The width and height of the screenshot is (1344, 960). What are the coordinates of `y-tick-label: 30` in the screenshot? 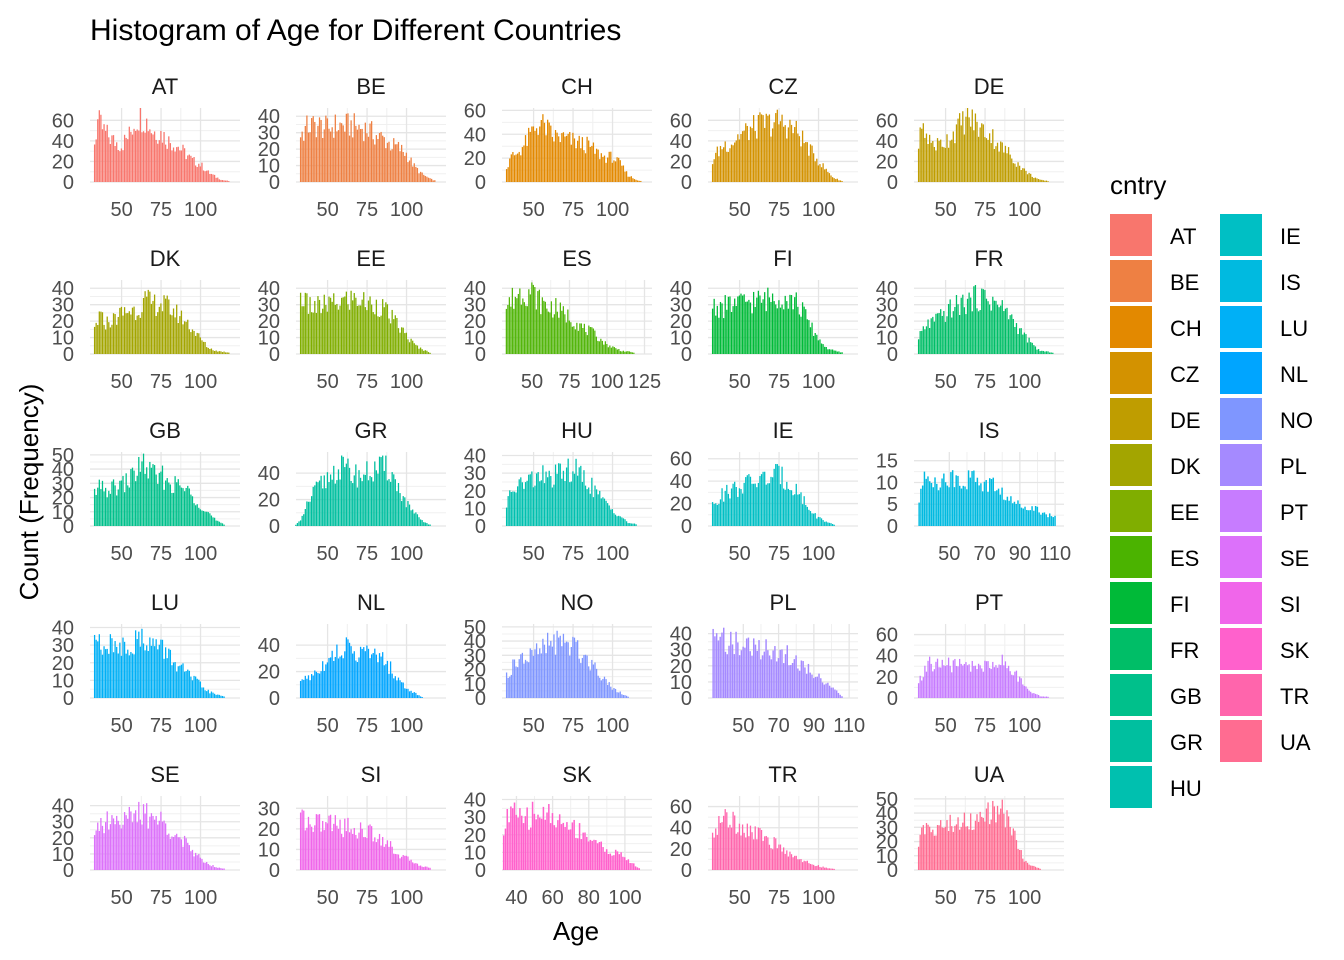 It's located at (269, 809).